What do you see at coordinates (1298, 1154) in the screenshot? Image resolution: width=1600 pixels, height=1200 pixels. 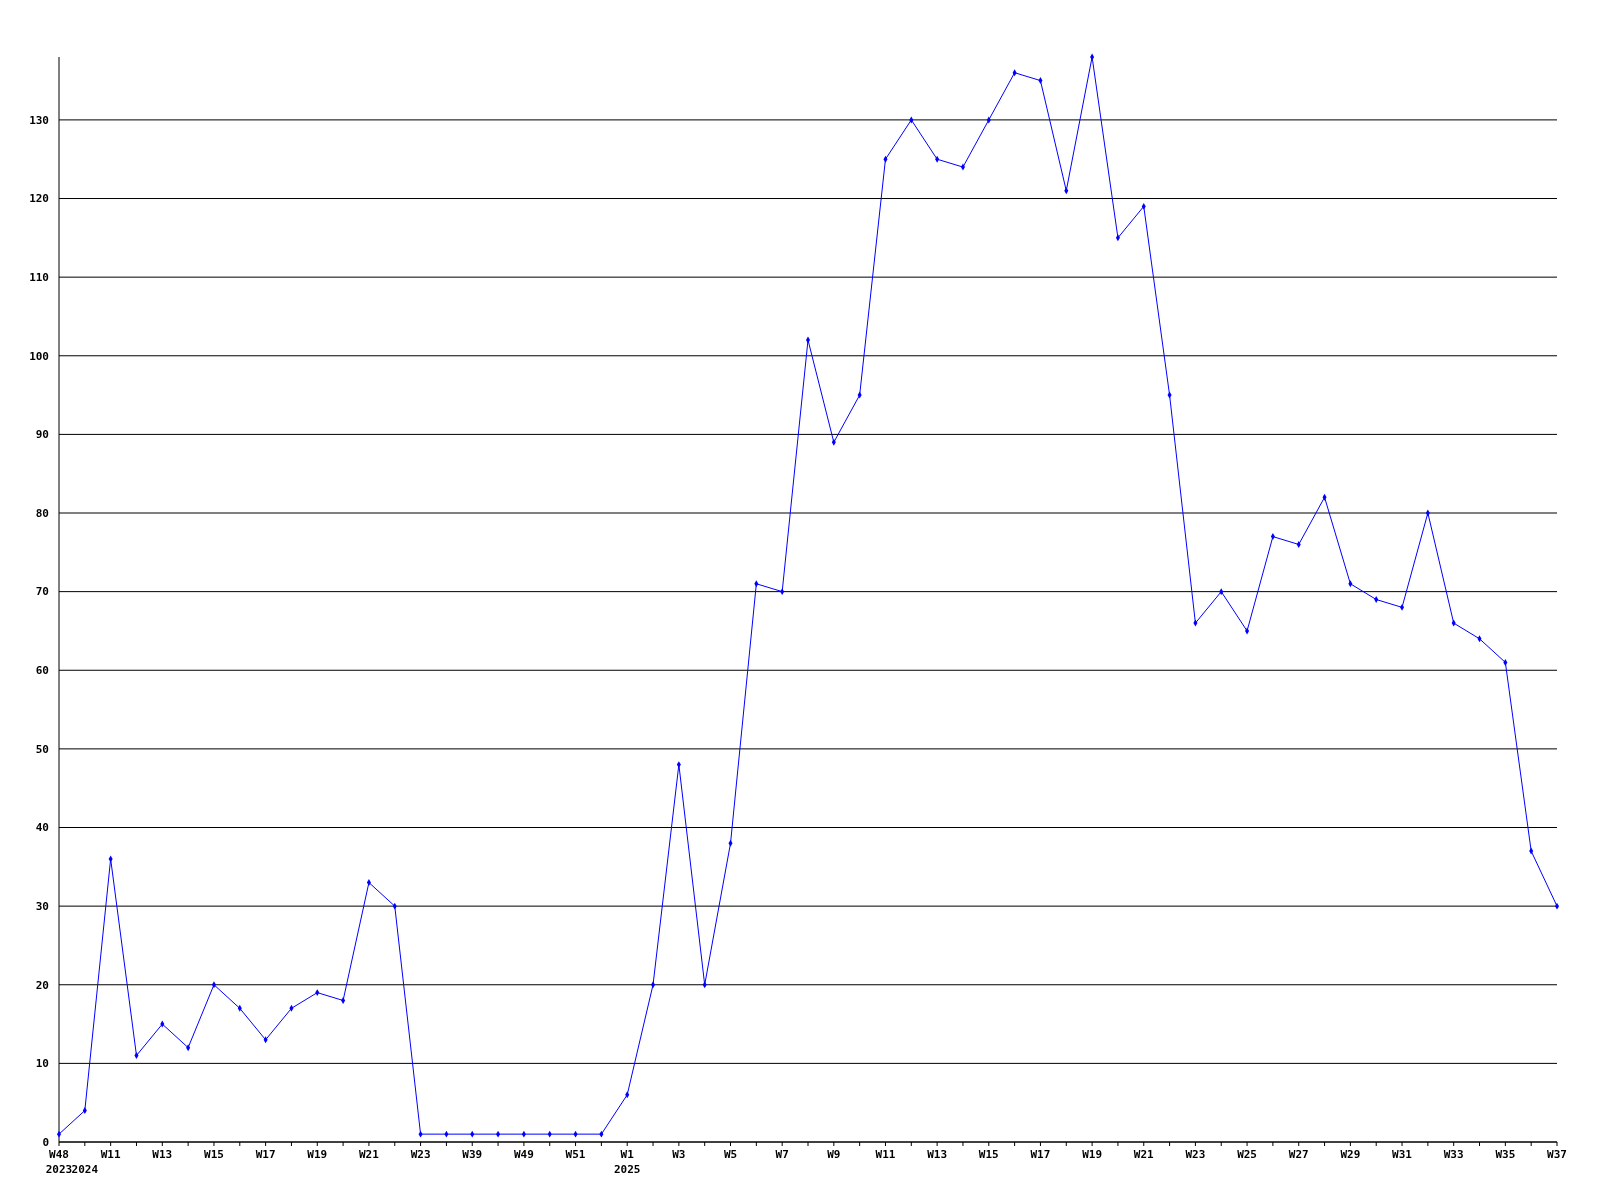 I see `x-tick-label: W27` at bounding box center [1298, 1154].